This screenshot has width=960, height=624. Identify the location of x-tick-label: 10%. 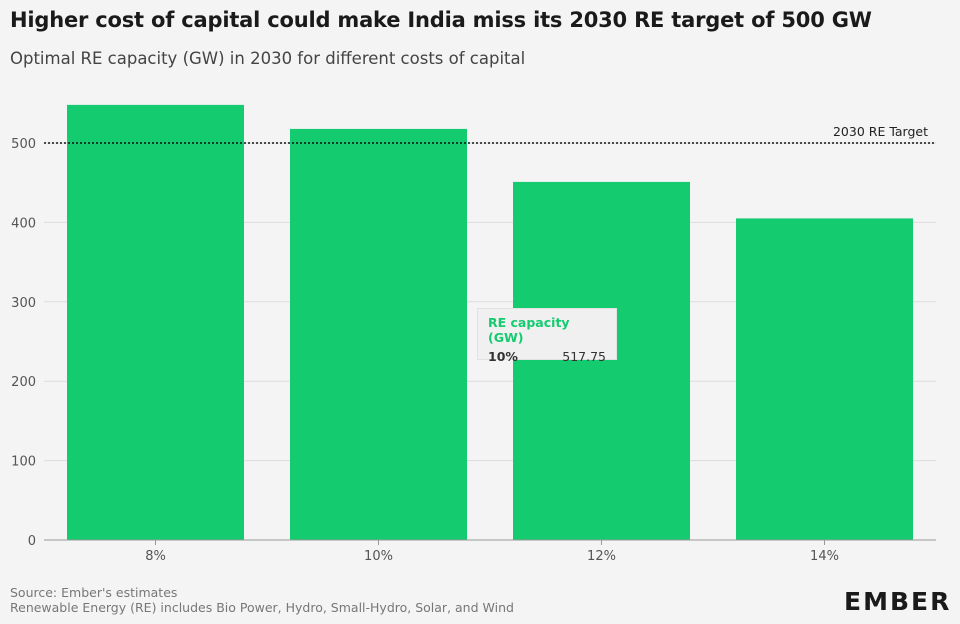
(378, 556).